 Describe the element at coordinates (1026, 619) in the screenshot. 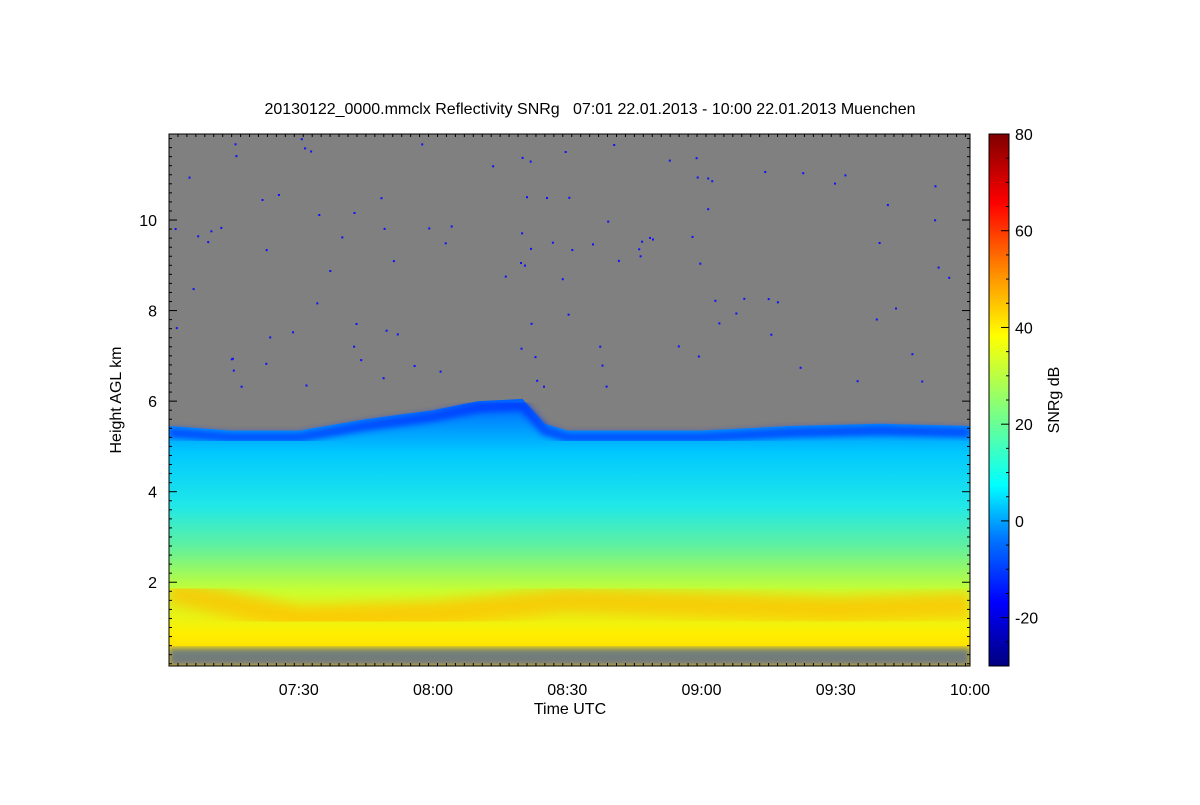

I see `colorbar-tick-label: -20` at that location.